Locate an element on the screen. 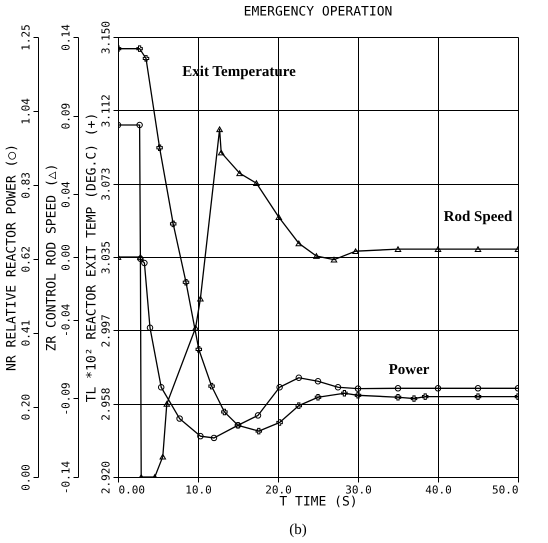 The width and height of the screenshot is (548, 543). x-tick-label: 20.0 is located at coordinates (278, 490).